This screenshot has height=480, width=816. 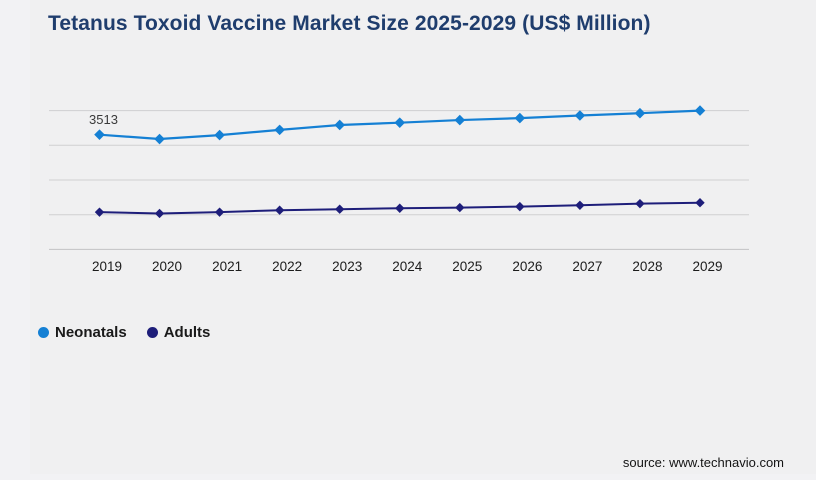 What do you see at coordinates (520, 206) in the screenshot?
I see `marker-adults-2026` at bounding box center [520, 206].